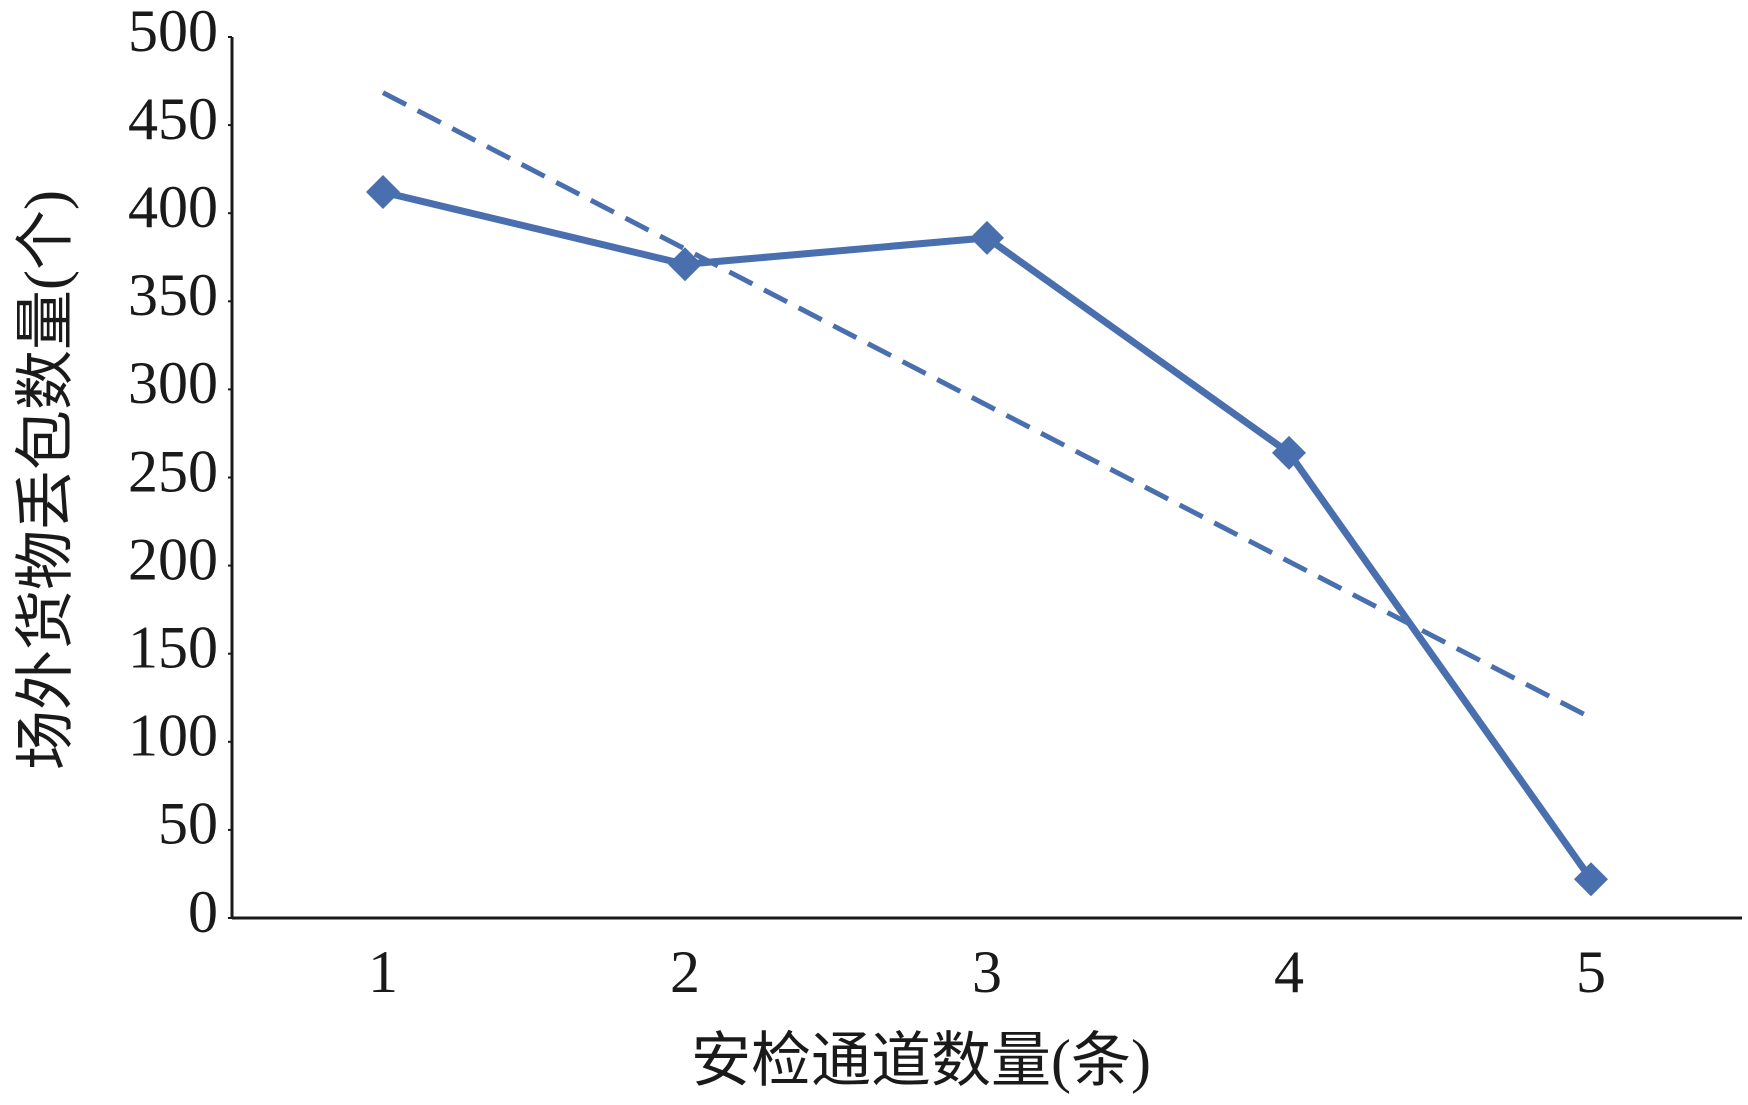  What do you see at coordinates (173, 383) in the screenshot?
I see `y-tick-label: 300` at bounding box center [173, 383].